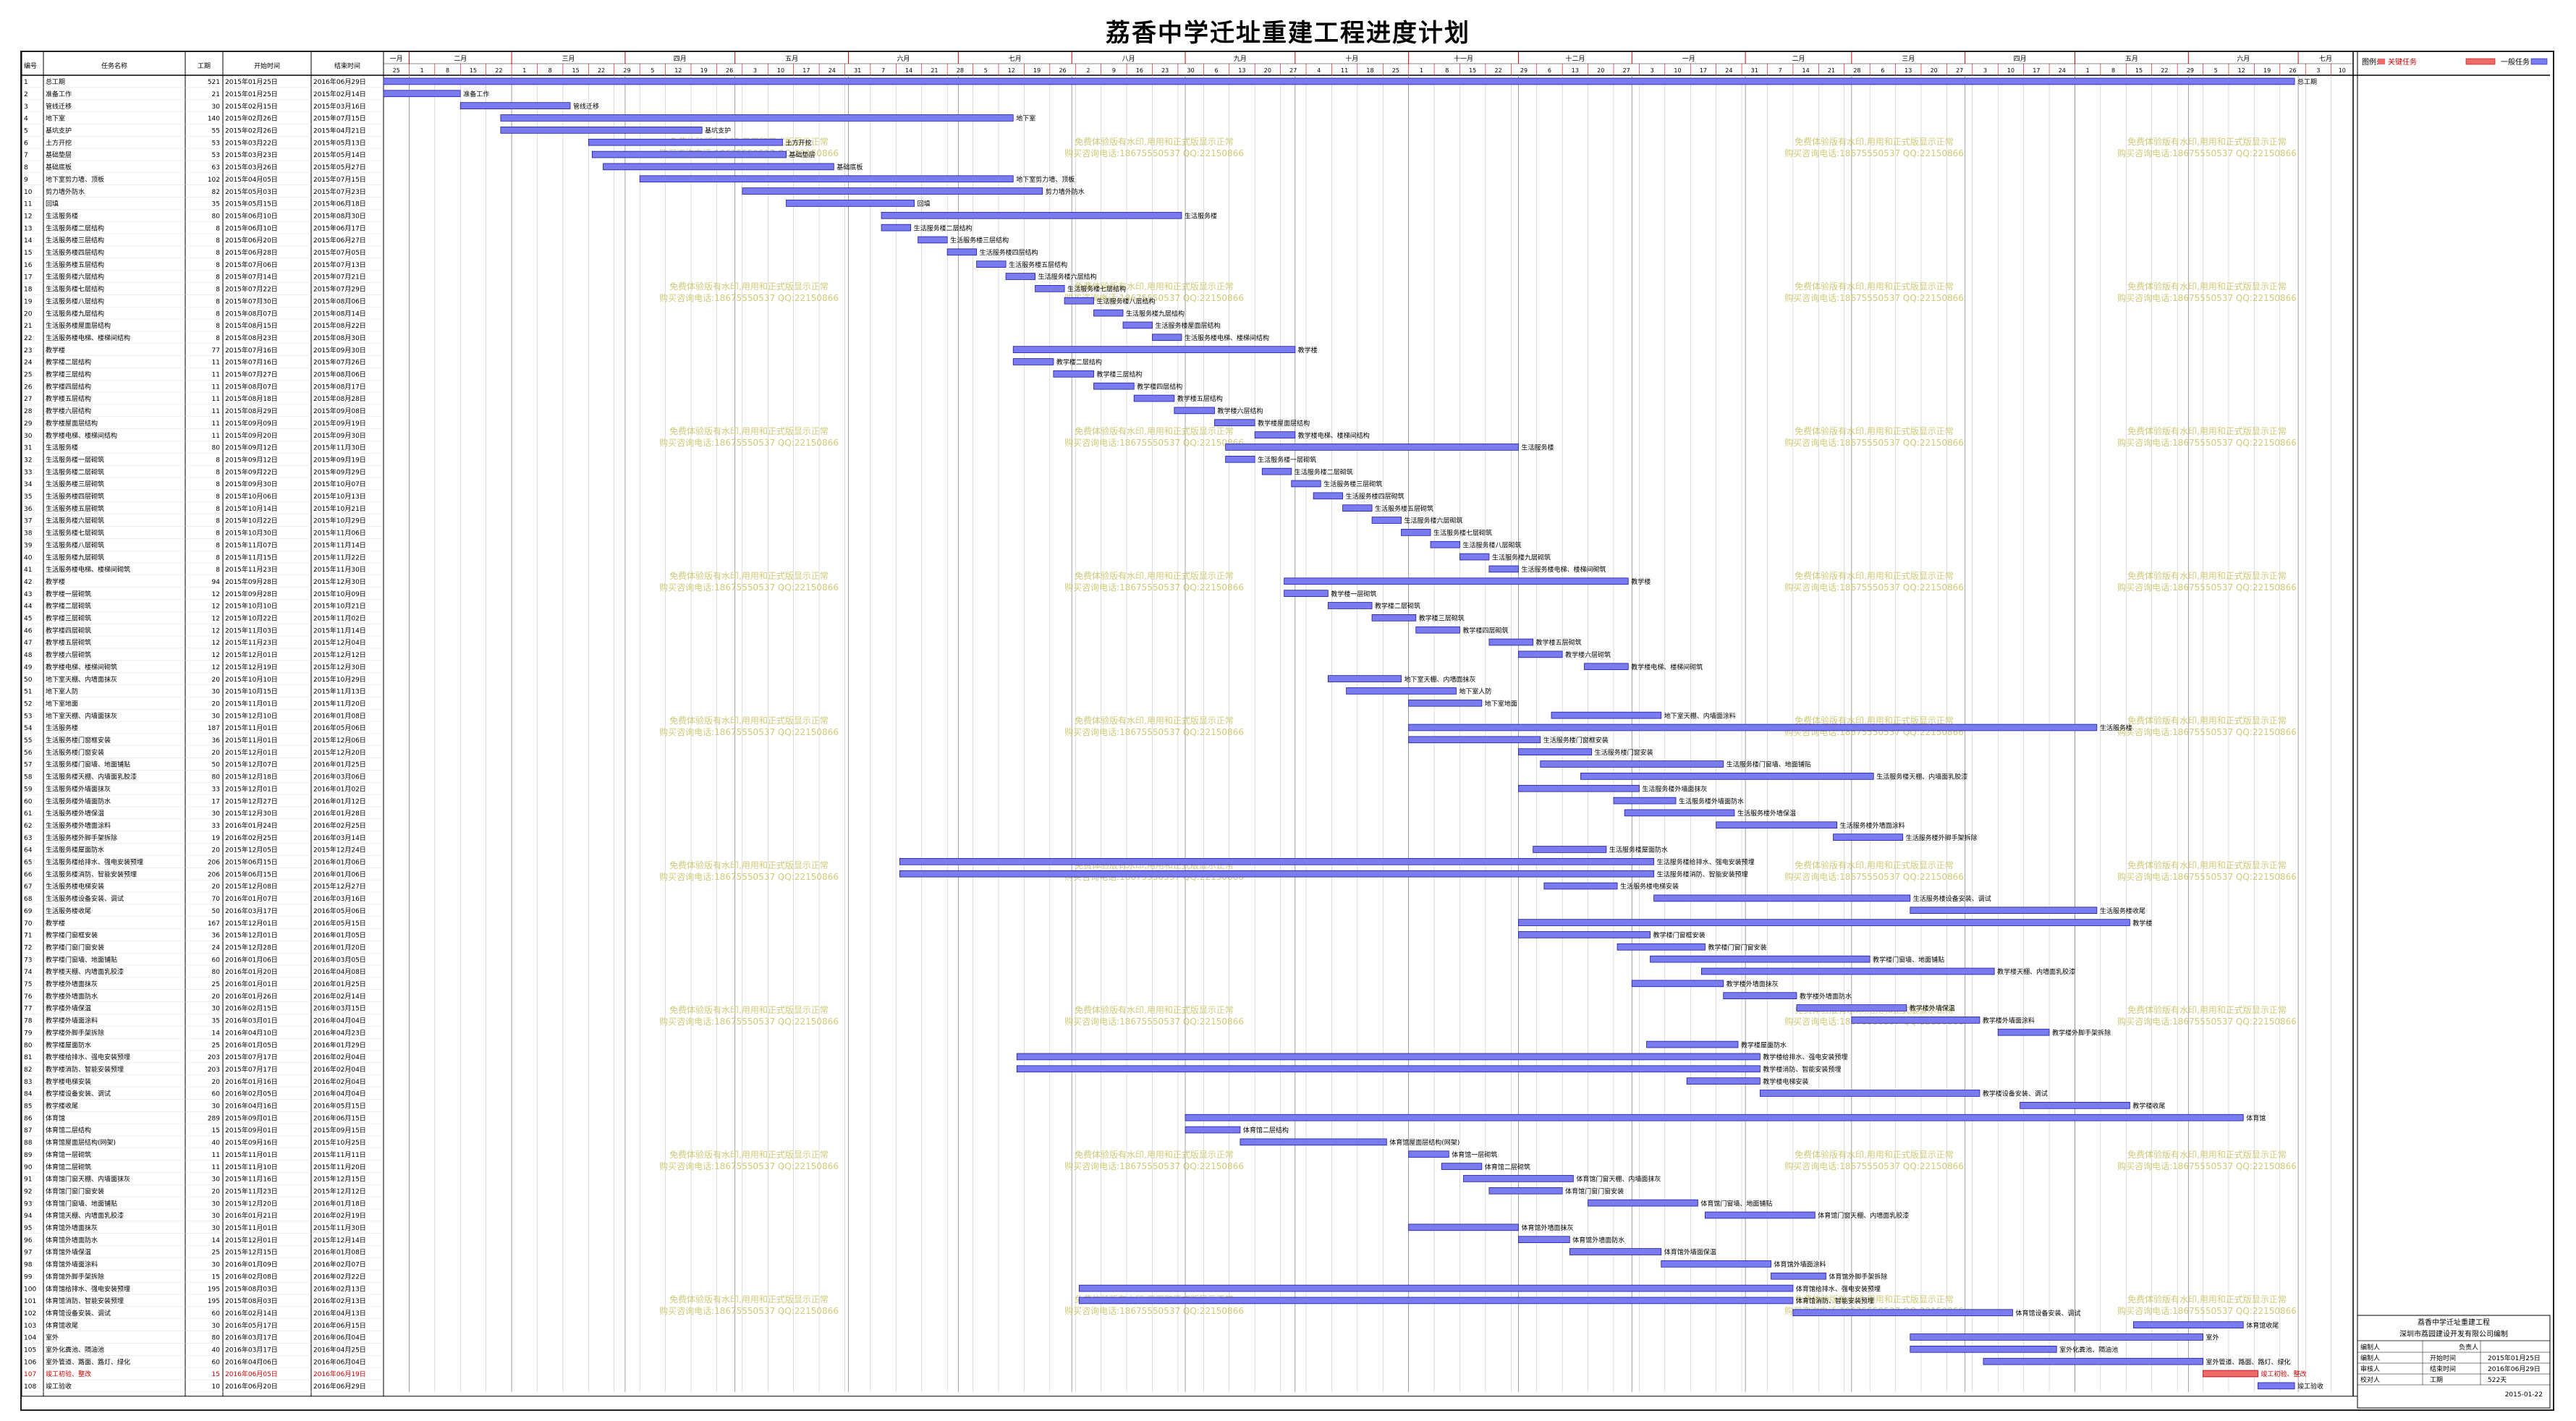 This screenshot has height=1421, width=2576. I want to click on day-label: 1, so click(1421, 70).